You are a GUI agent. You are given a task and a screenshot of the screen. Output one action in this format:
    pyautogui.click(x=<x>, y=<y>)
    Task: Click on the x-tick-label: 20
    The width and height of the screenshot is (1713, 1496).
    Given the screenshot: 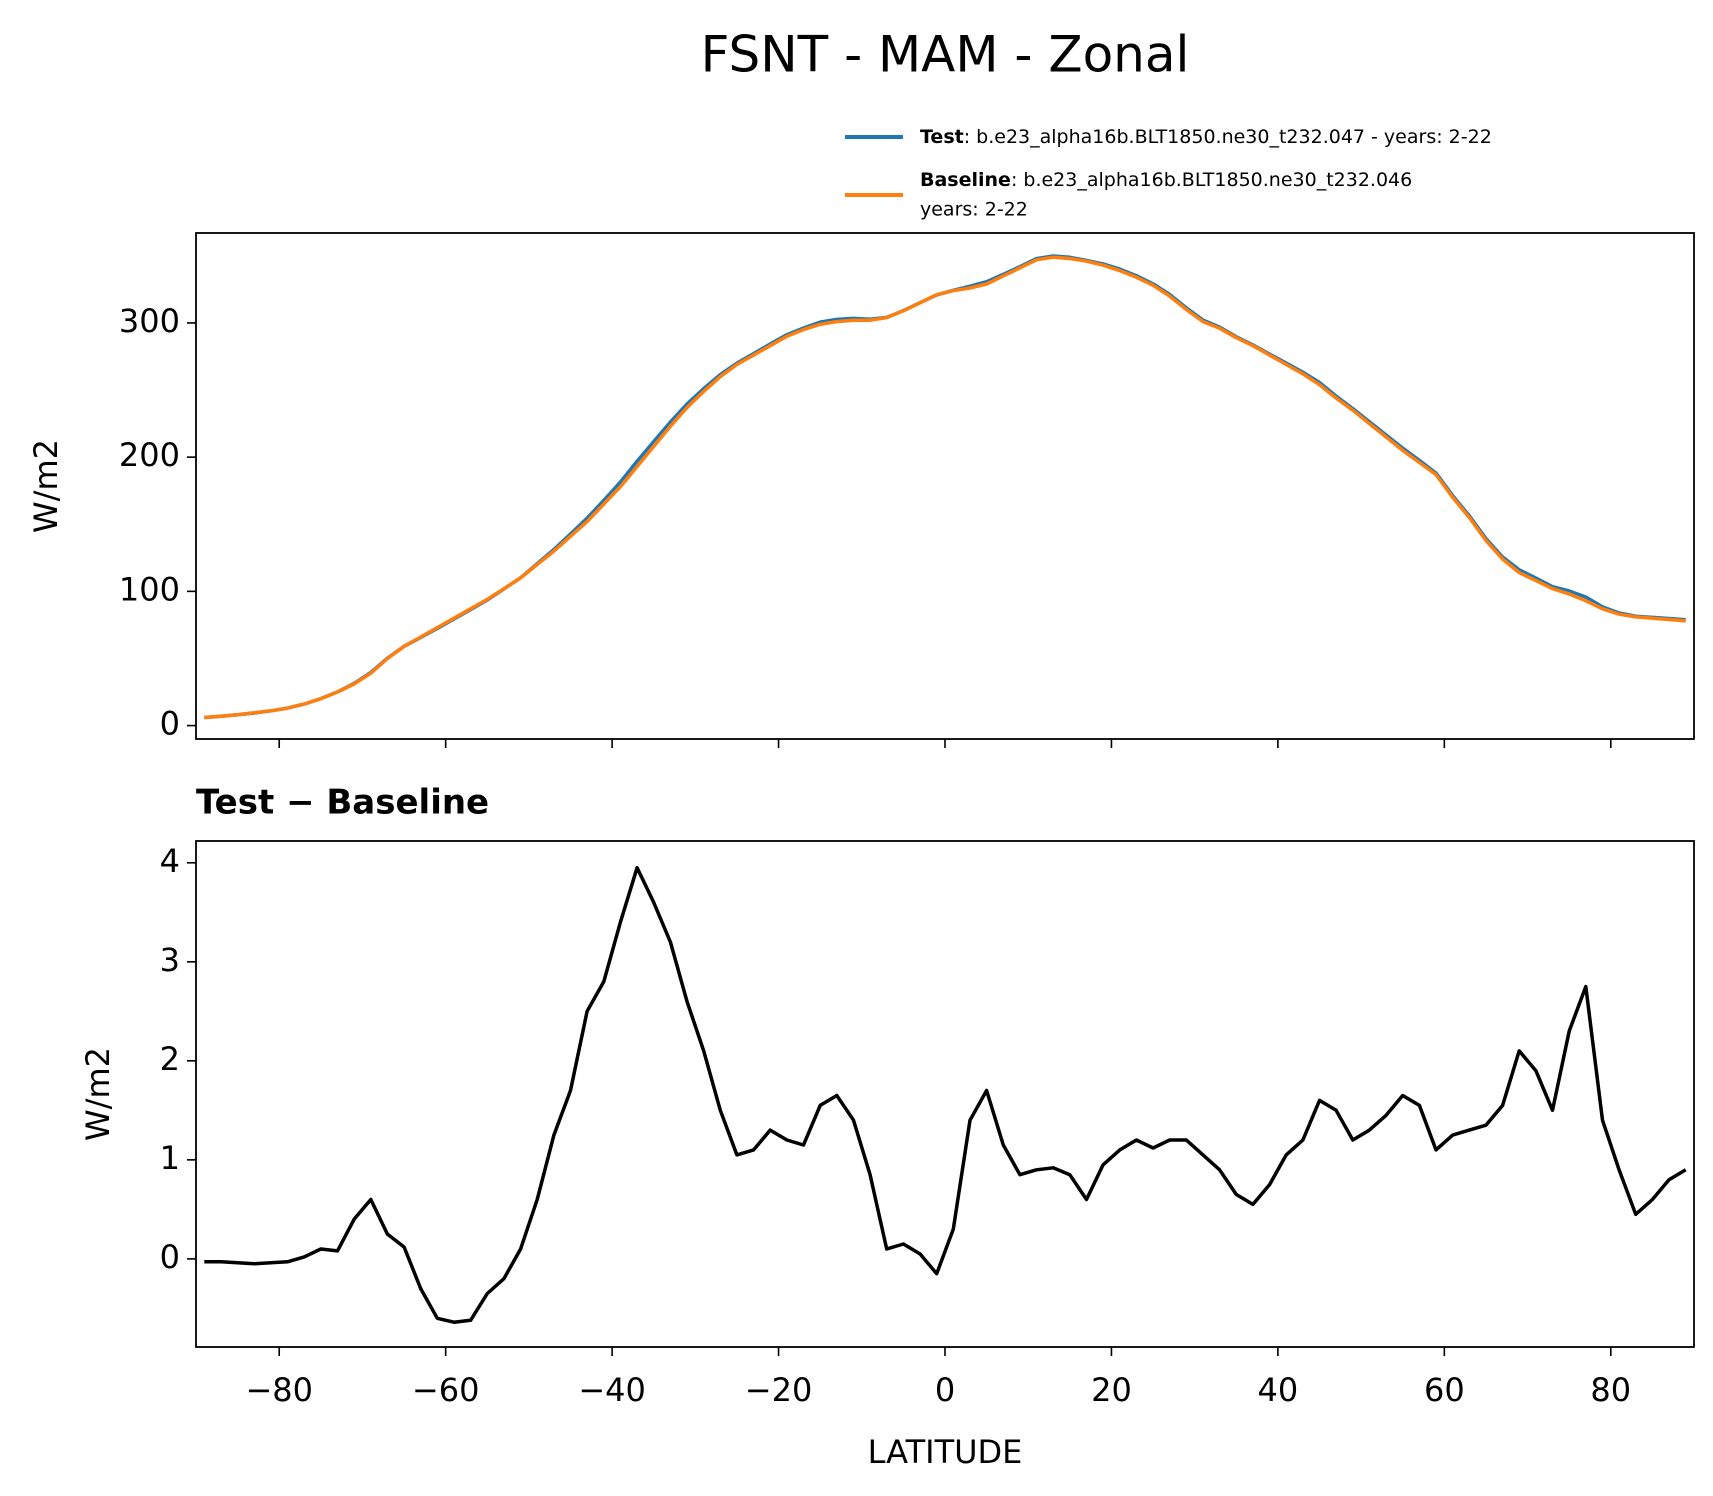 What is the action you would take?
    pyautogui.click(x=1111, y=1390)
    